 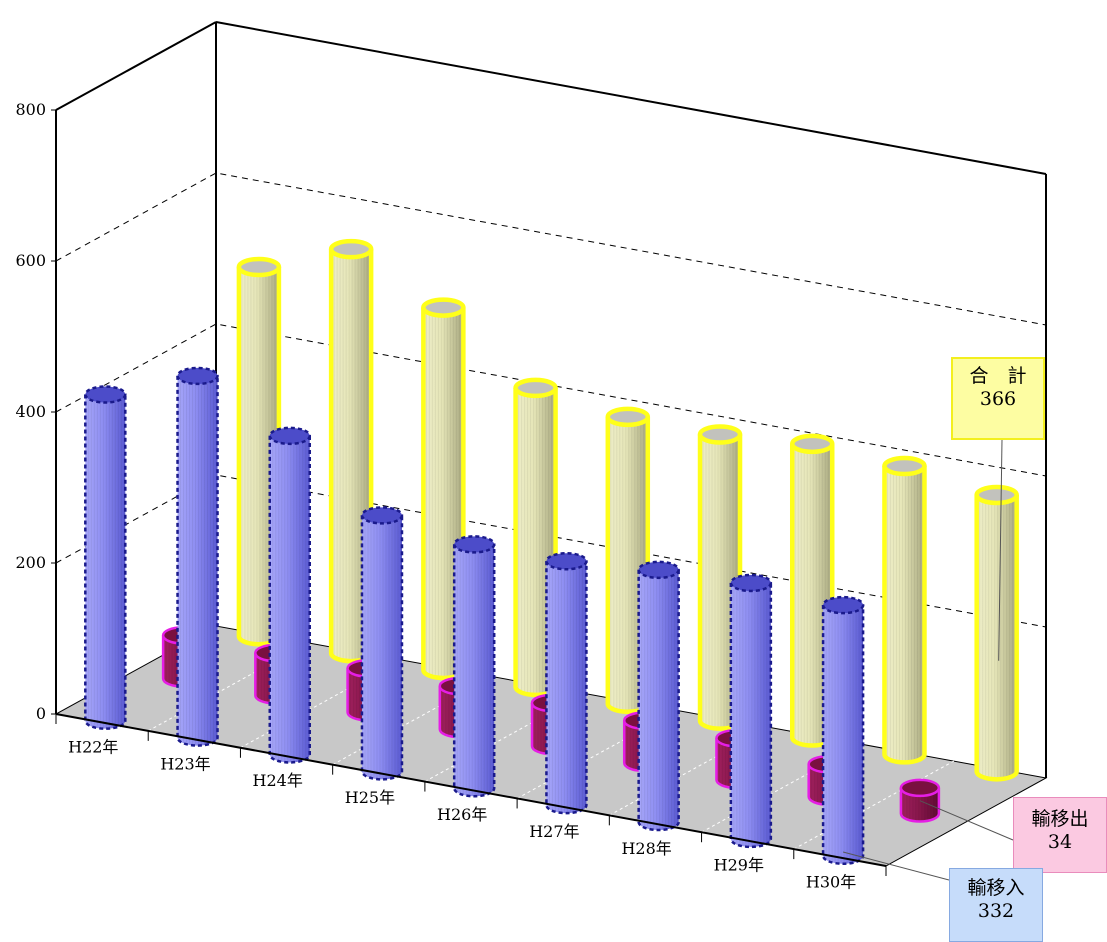 I want to click on x-tick-label: H23年, so click(x=185, y=763).